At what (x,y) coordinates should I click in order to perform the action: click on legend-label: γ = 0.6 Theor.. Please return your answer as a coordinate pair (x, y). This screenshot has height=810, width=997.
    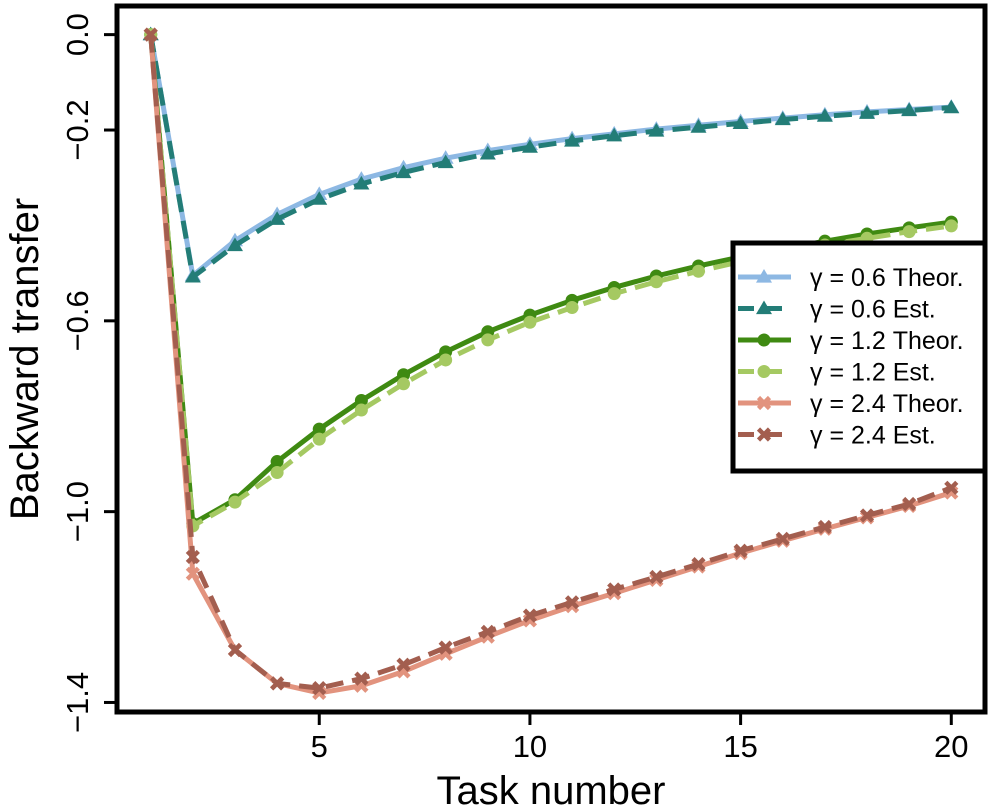
    Looking at the image, I should click on (887, 278).